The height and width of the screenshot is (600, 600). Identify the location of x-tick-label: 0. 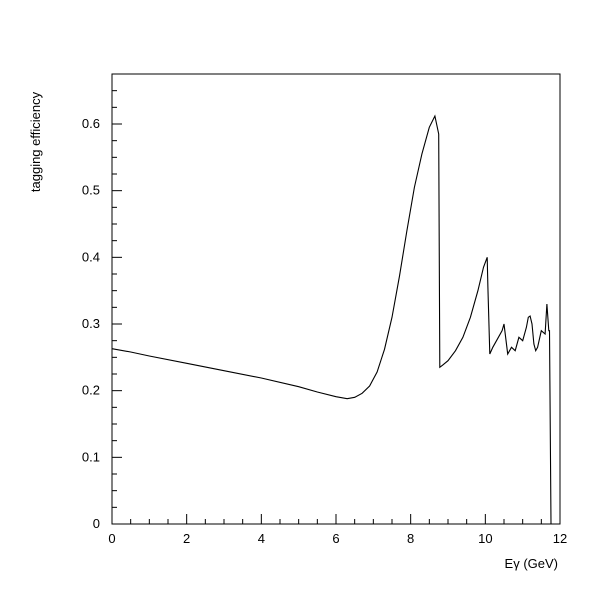
(111, 538).